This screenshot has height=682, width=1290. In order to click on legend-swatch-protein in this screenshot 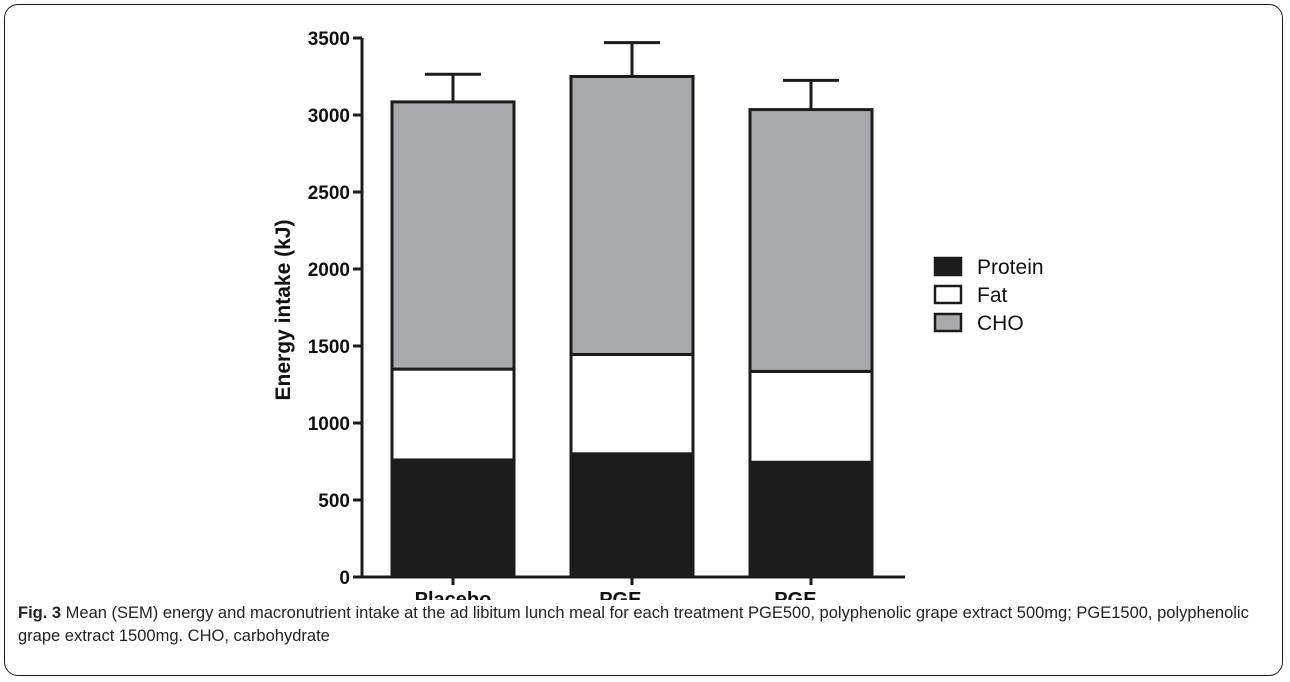, I will do `click(948, 266)`.